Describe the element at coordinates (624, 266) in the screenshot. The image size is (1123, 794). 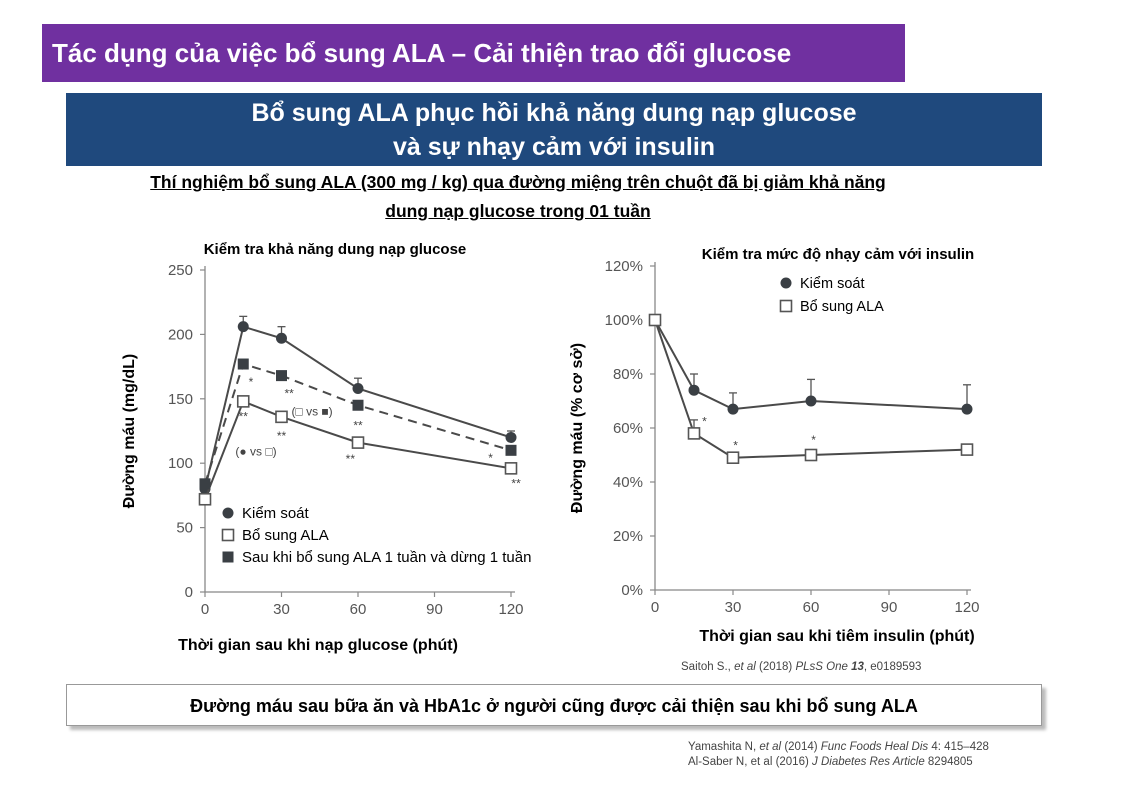
I see `y-tick-label: 120%` at that location.